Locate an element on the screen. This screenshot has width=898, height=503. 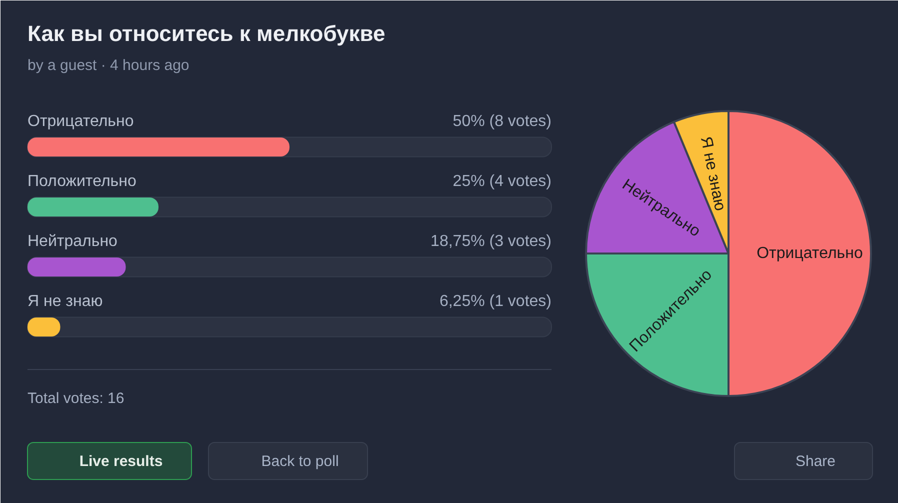
category-label: Нейтрально is located at coordinates (73, 241).